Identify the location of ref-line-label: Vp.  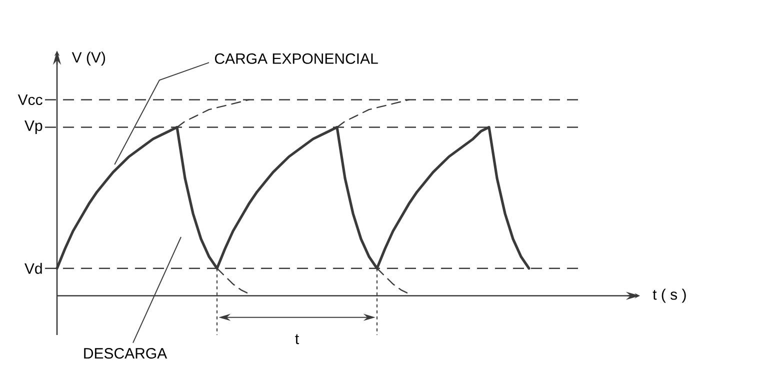
(33, 127).